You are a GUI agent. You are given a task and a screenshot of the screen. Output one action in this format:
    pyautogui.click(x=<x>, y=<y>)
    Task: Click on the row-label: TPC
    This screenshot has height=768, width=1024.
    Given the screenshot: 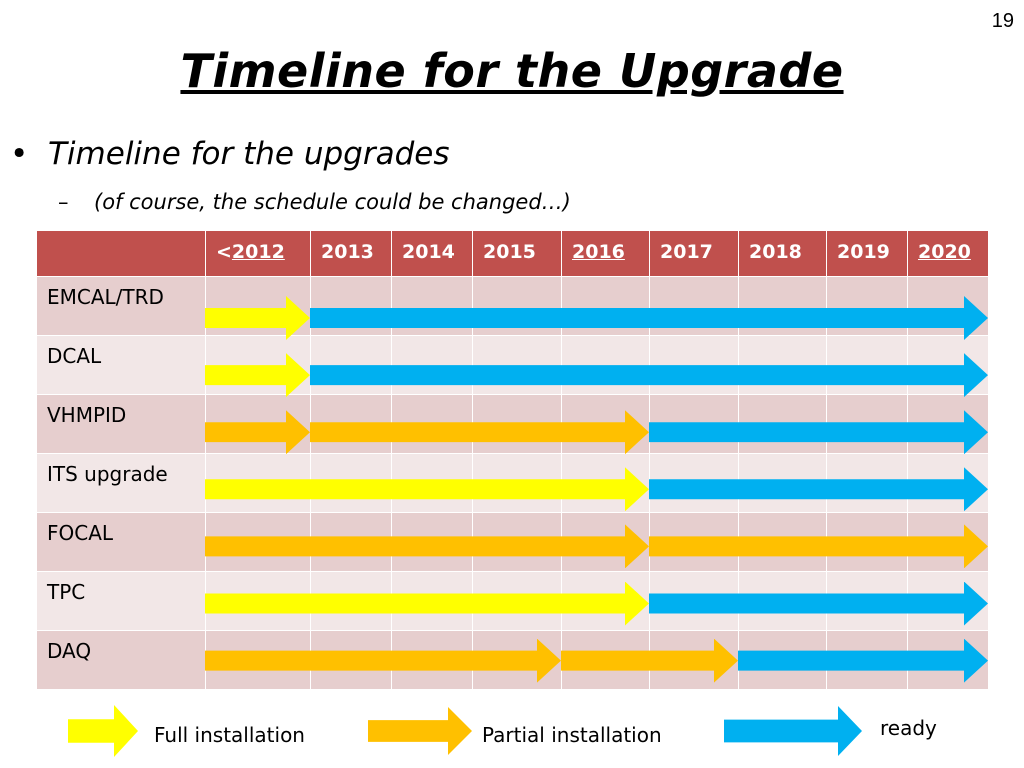 What is the action you would take?
    pyautogui.click(x=121, y=601)
    